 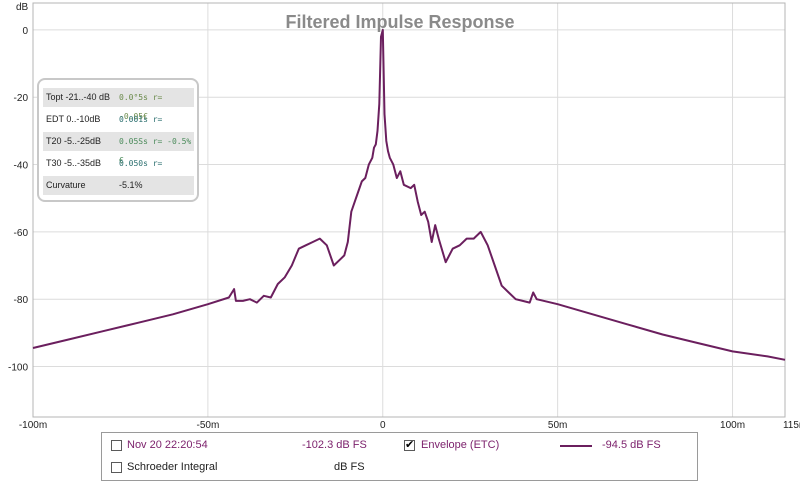 What do you see at coordinates (21, 166) in the screenshot?
I see `y-tick-label: -40` at bounding box center [21, 166].